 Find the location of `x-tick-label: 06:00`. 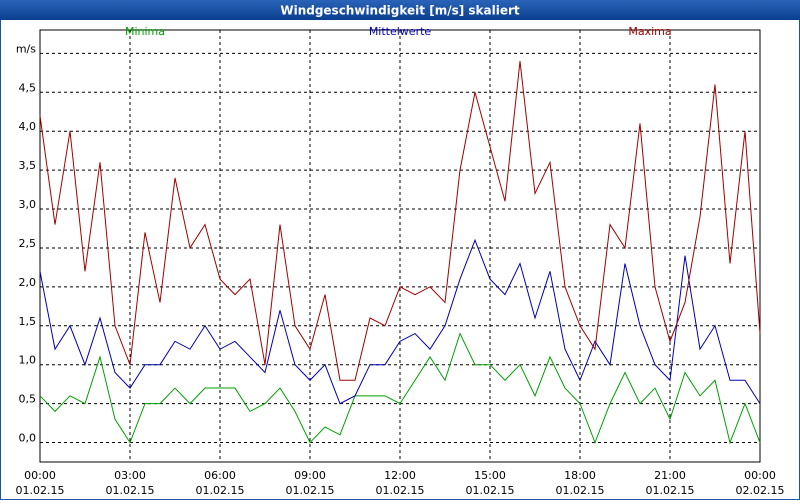

x-tick-label: 06:00 is located at coordinates (220, 475).